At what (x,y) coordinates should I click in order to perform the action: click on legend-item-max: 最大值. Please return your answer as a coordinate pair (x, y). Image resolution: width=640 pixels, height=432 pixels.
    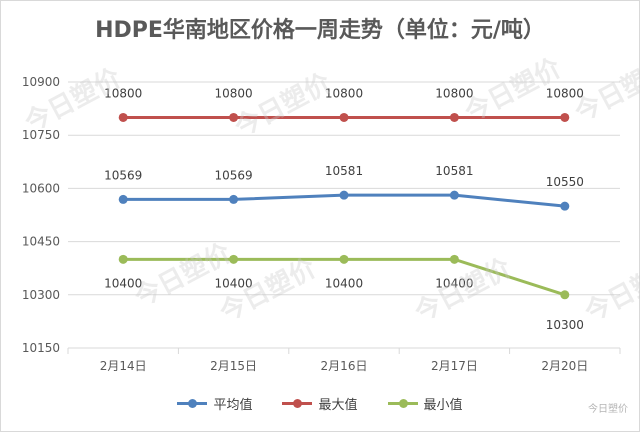
    Looking at the image, I should click on (320, 403).